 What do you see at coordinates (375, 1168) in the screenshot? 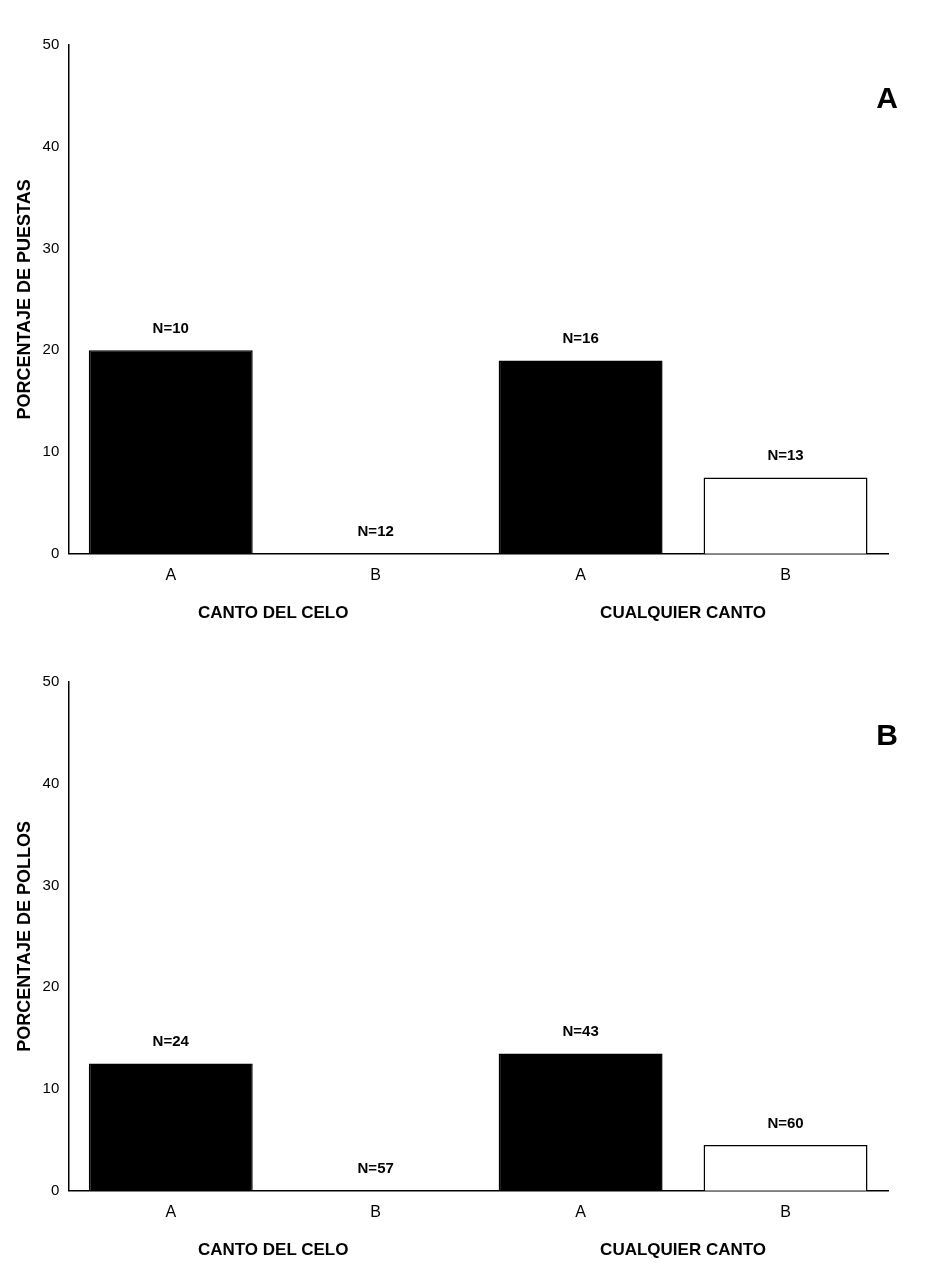
I see `annotation: N=57` at bounding box center [375, 1168].